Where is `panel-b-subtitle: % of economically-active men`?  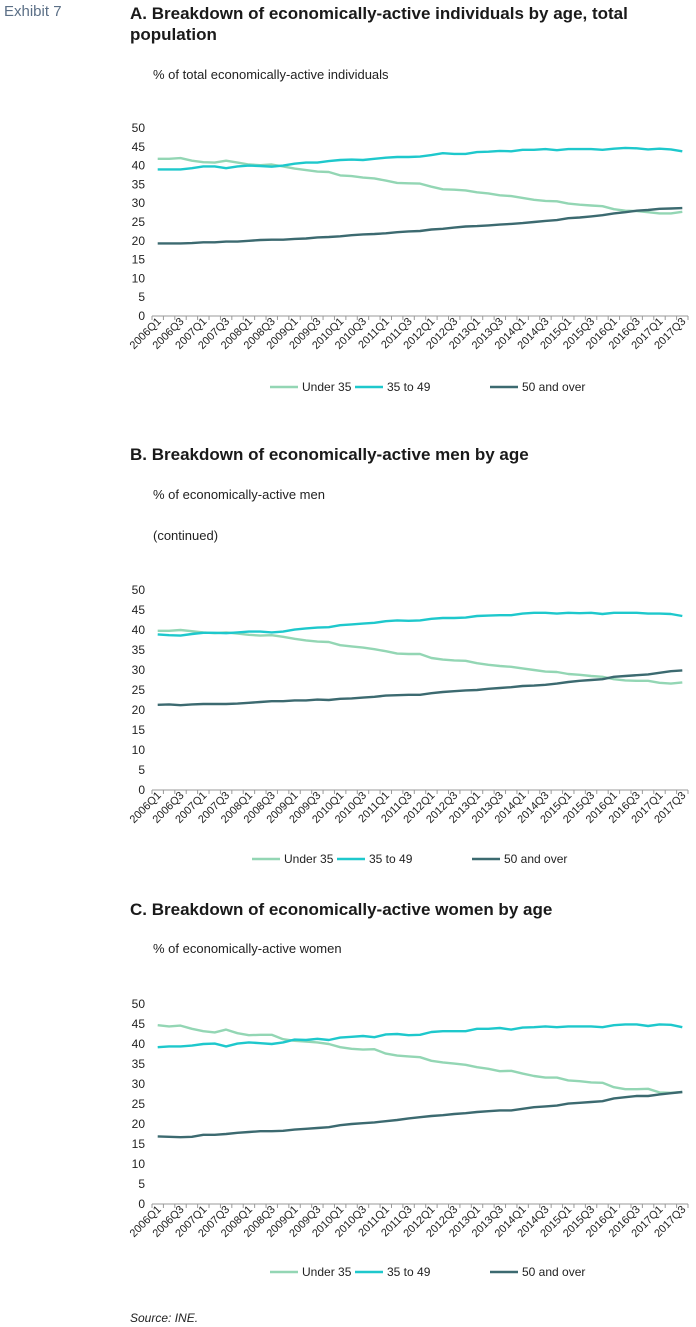
panel-b-subtitle: % of economically-active men is located at coordinates (239, 494).